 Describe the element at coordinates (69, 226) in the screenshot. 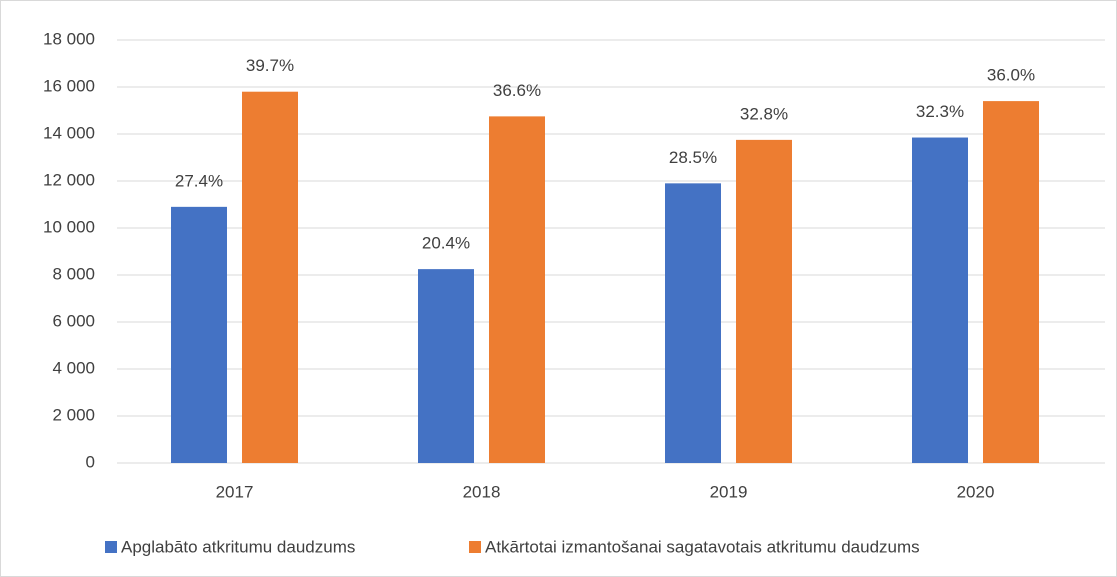

I see `y-tick-label: 10 000` at that location.